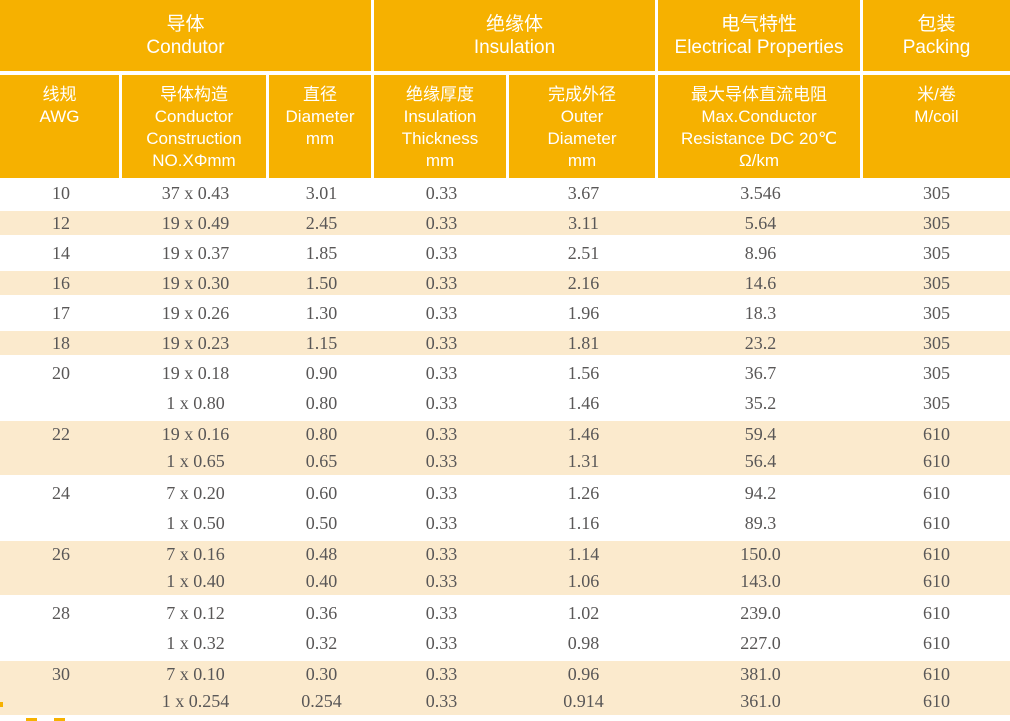 Image resolution: width=1010 pixels, height=721 pixels. I want to click on table-row: 1 x 0.50 0.50 0.33 1.16 89.3 610, so click(505, 523).